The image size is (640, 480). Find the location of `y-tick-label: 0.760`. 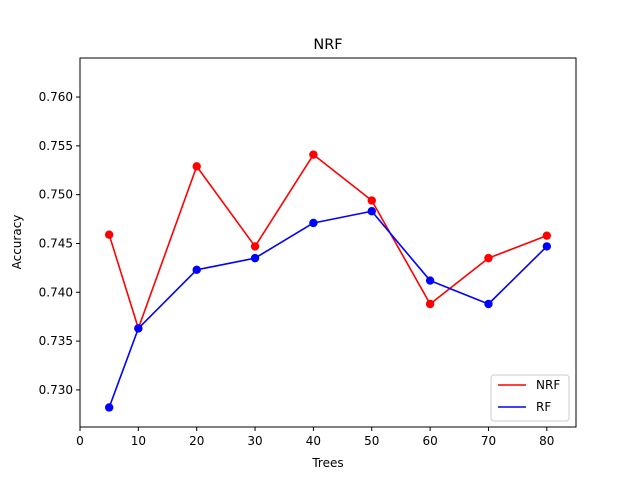

y-tick-label: 0.760 is located at coordinates (56, 97).